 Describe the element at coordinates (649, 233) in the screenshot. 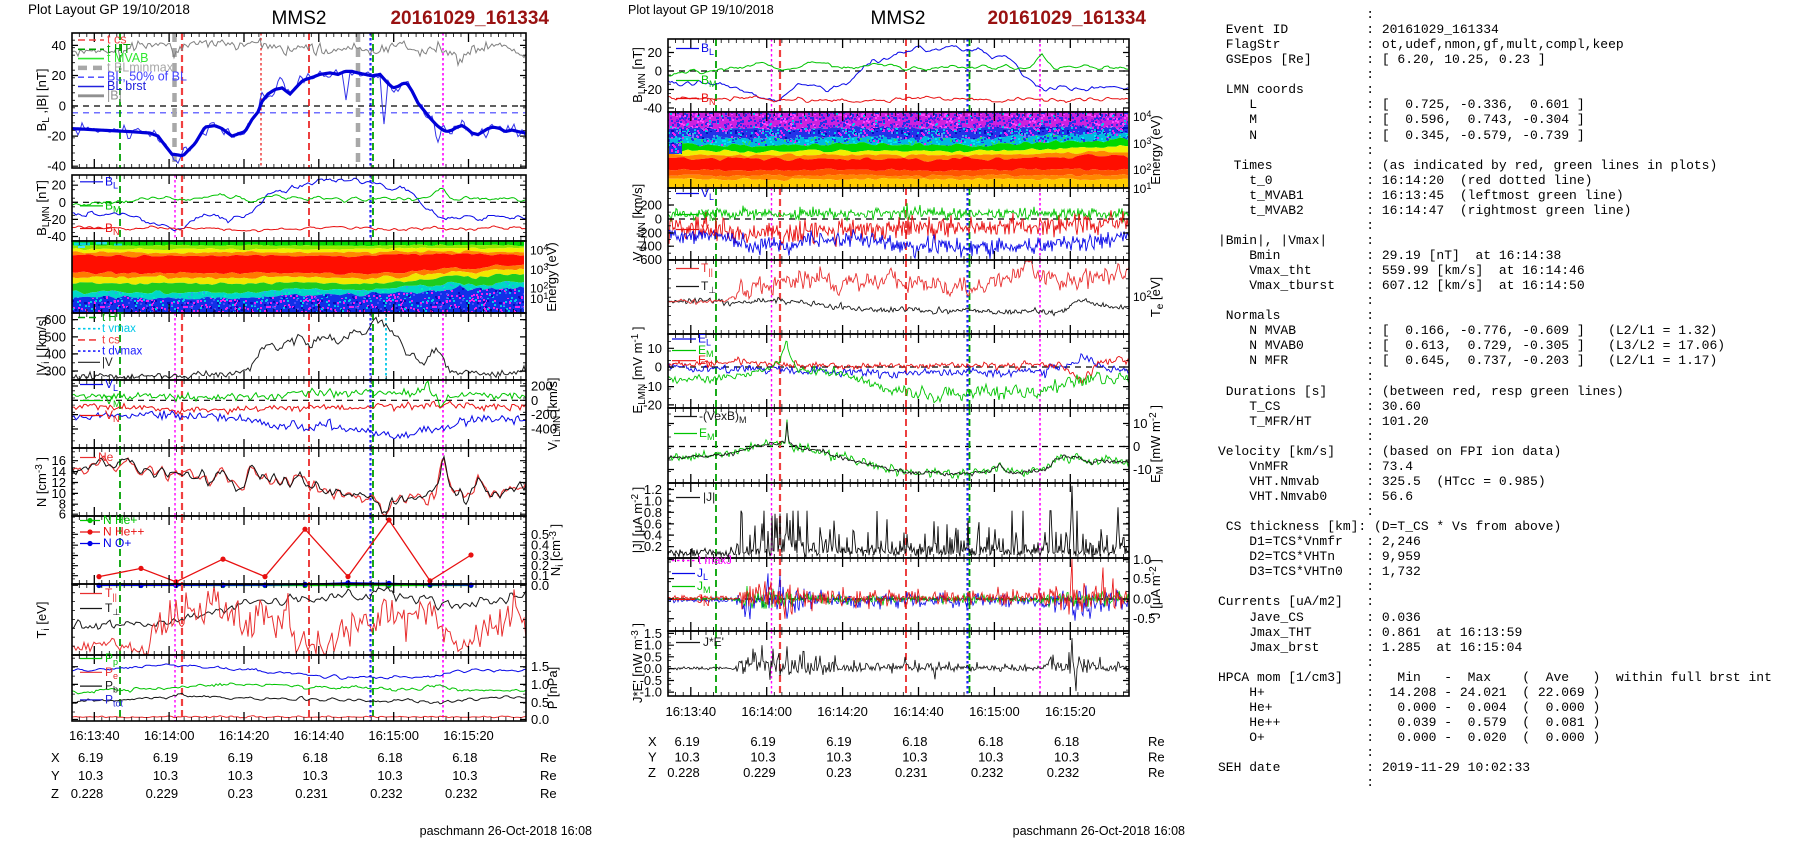

I see `svg-text: -200` at that location.